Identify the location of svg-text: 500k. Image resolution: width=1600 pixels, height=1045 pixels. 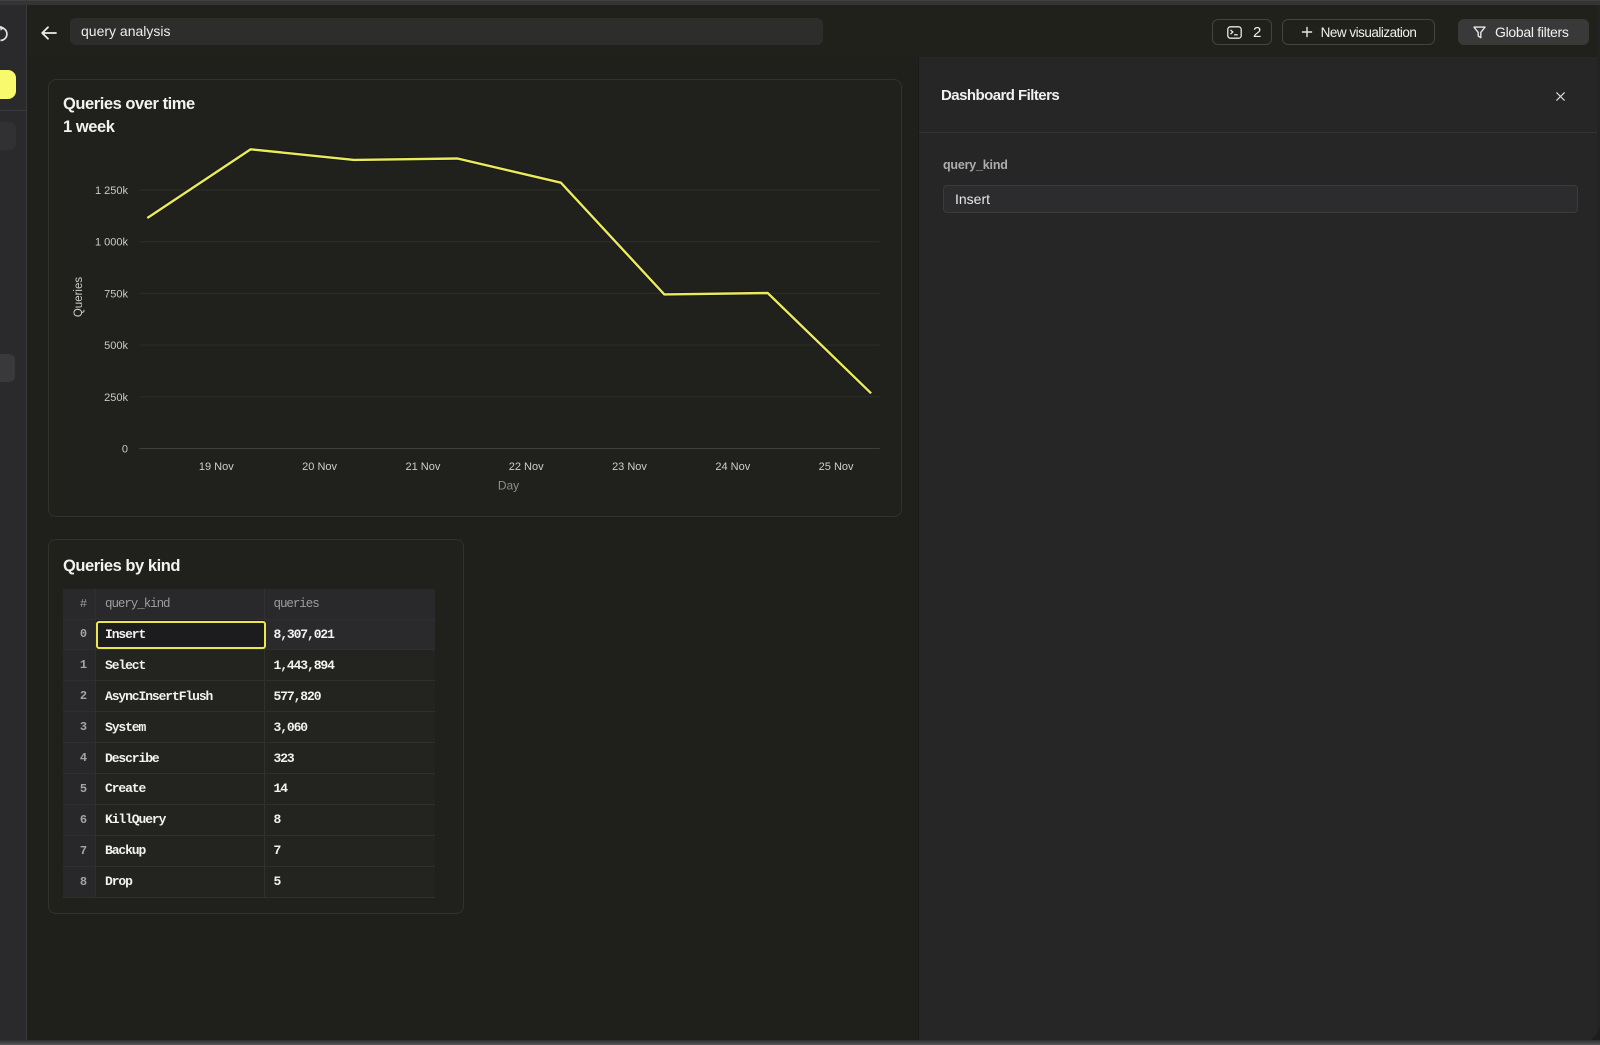
(116, 346).